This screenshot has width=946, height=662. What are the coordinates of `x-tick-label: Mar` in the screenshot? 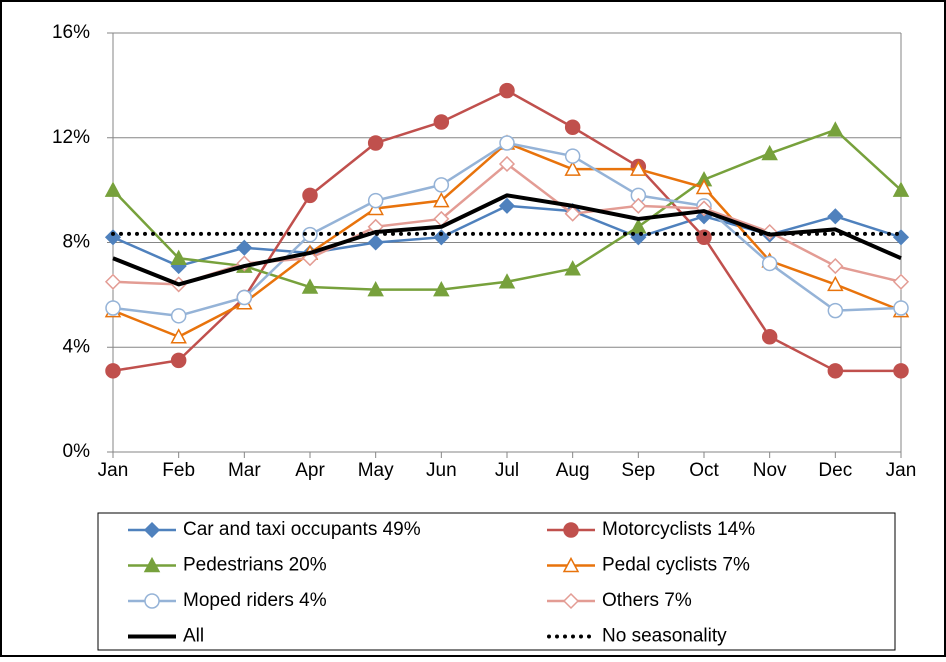 It's located at (244, 470).